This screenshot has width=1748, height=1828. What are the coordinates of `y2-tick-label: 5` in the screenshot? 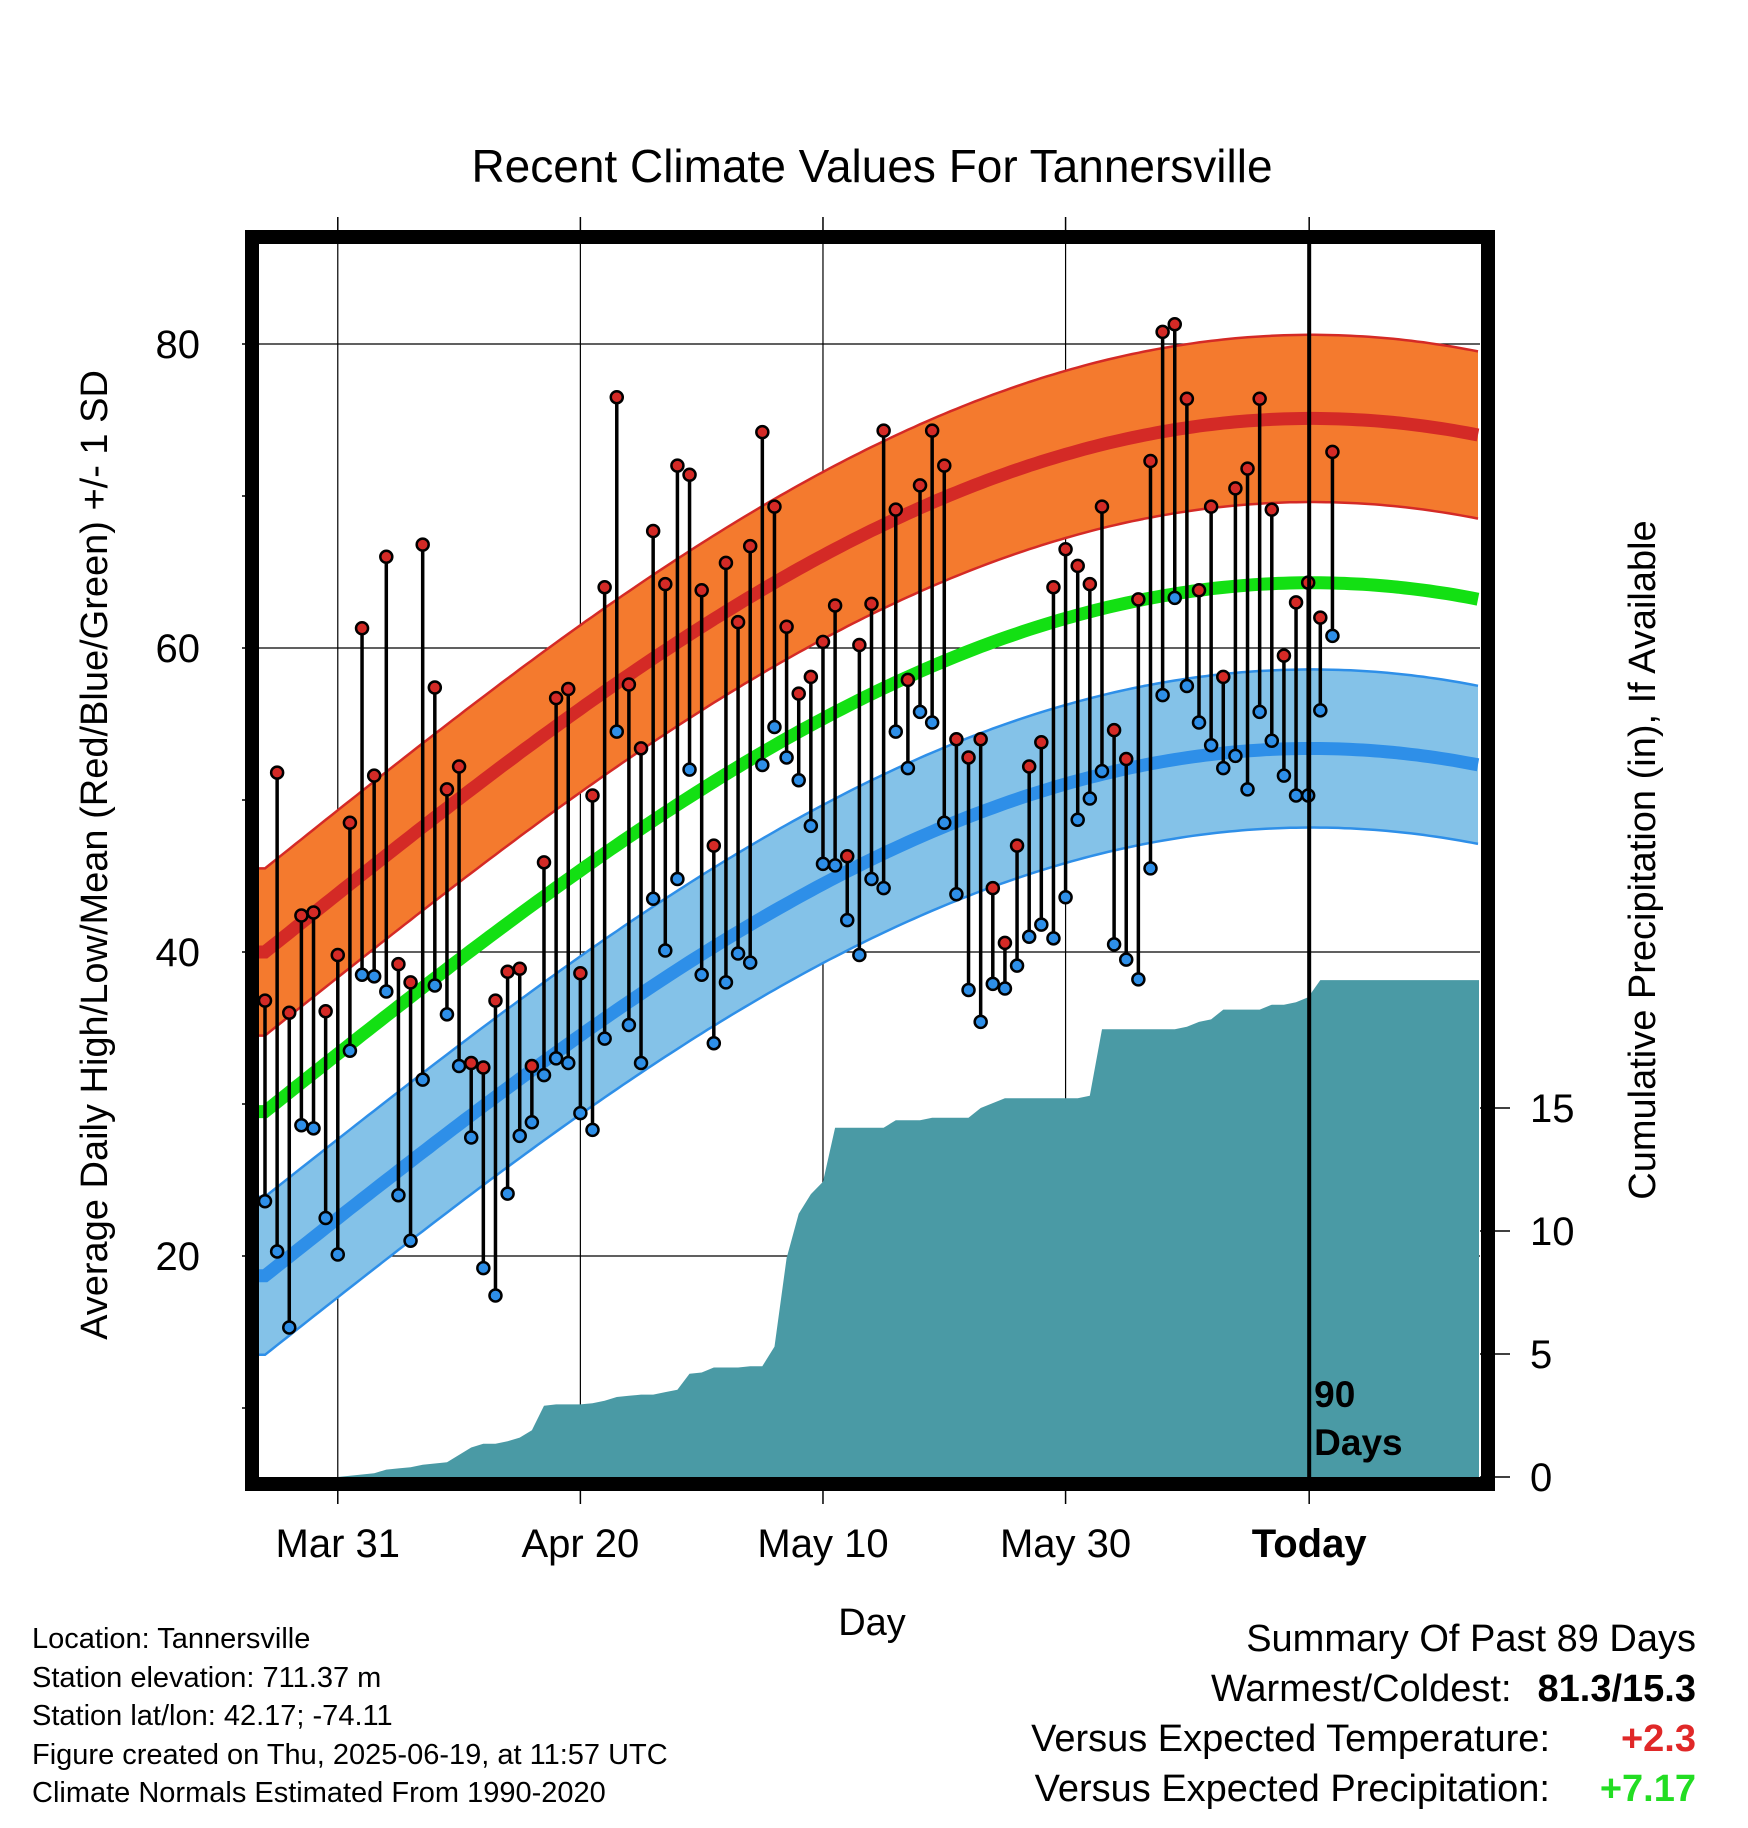 It's located at (1541, 1355).